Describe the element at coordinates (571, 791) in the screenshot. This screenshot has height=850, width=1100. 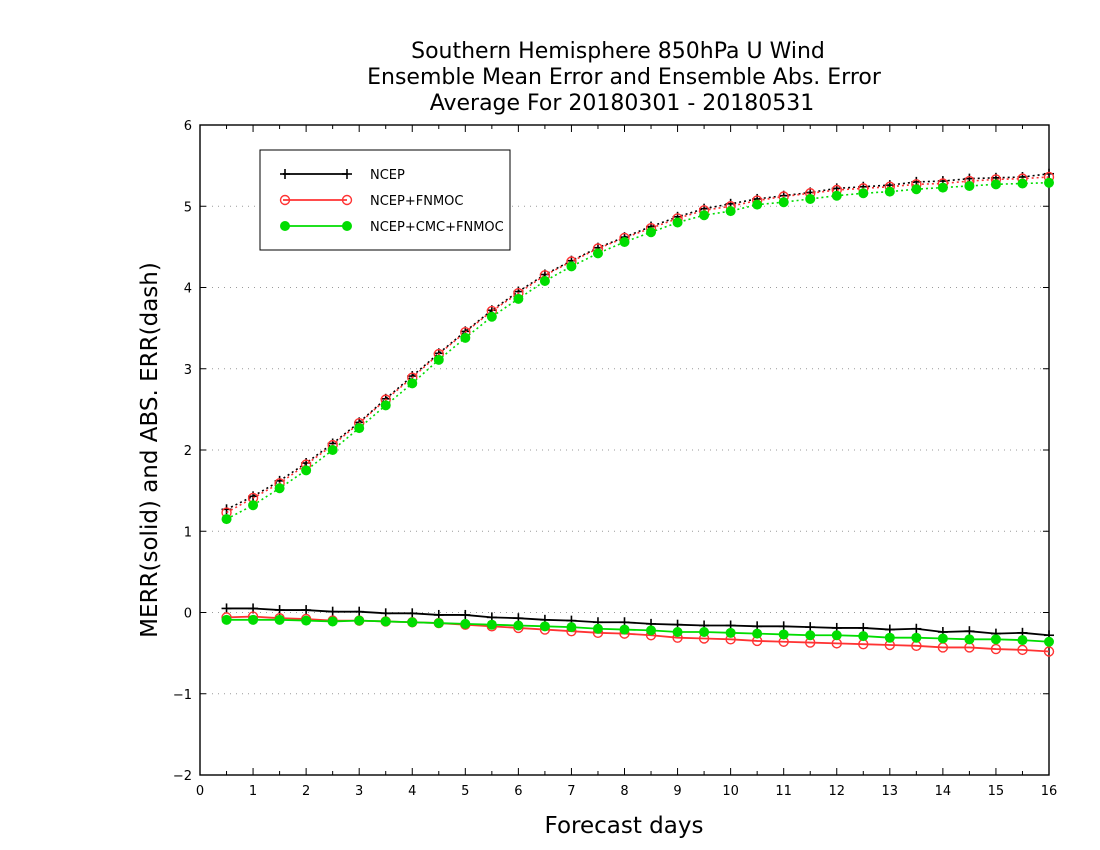
I see `x-tick-label: 7` at that location.